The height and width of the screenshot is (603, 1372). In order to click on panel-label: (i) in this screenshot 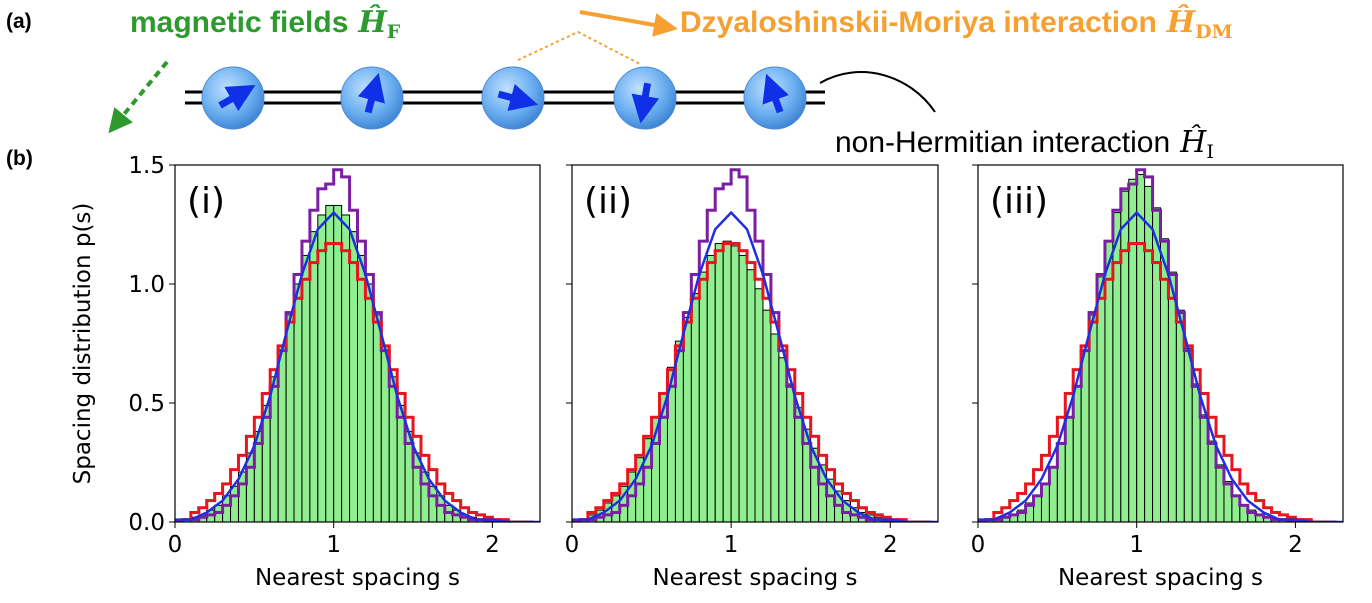, I will do `click(206, 201)`.